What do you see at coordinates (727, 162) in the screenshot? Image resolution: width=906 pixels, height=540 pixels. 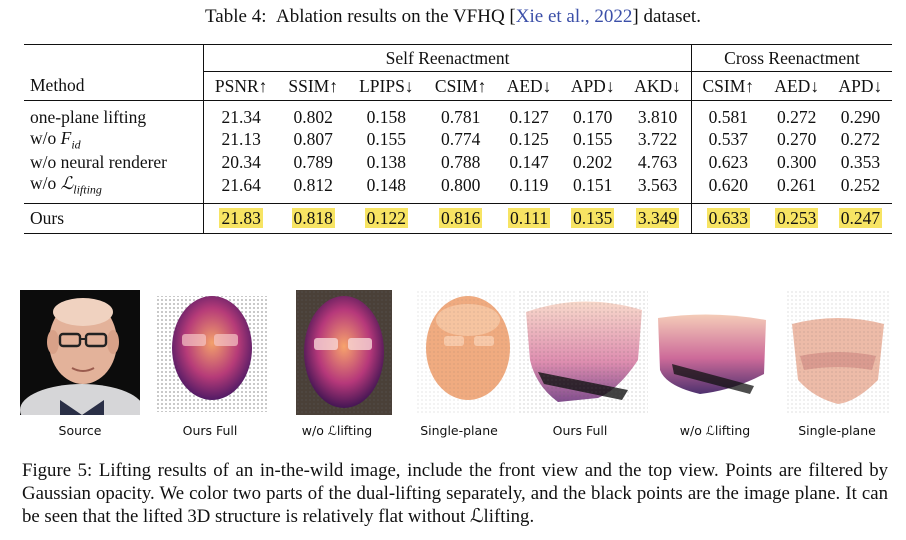 I see `cell: 0.623` at bounding box center [727, 162].